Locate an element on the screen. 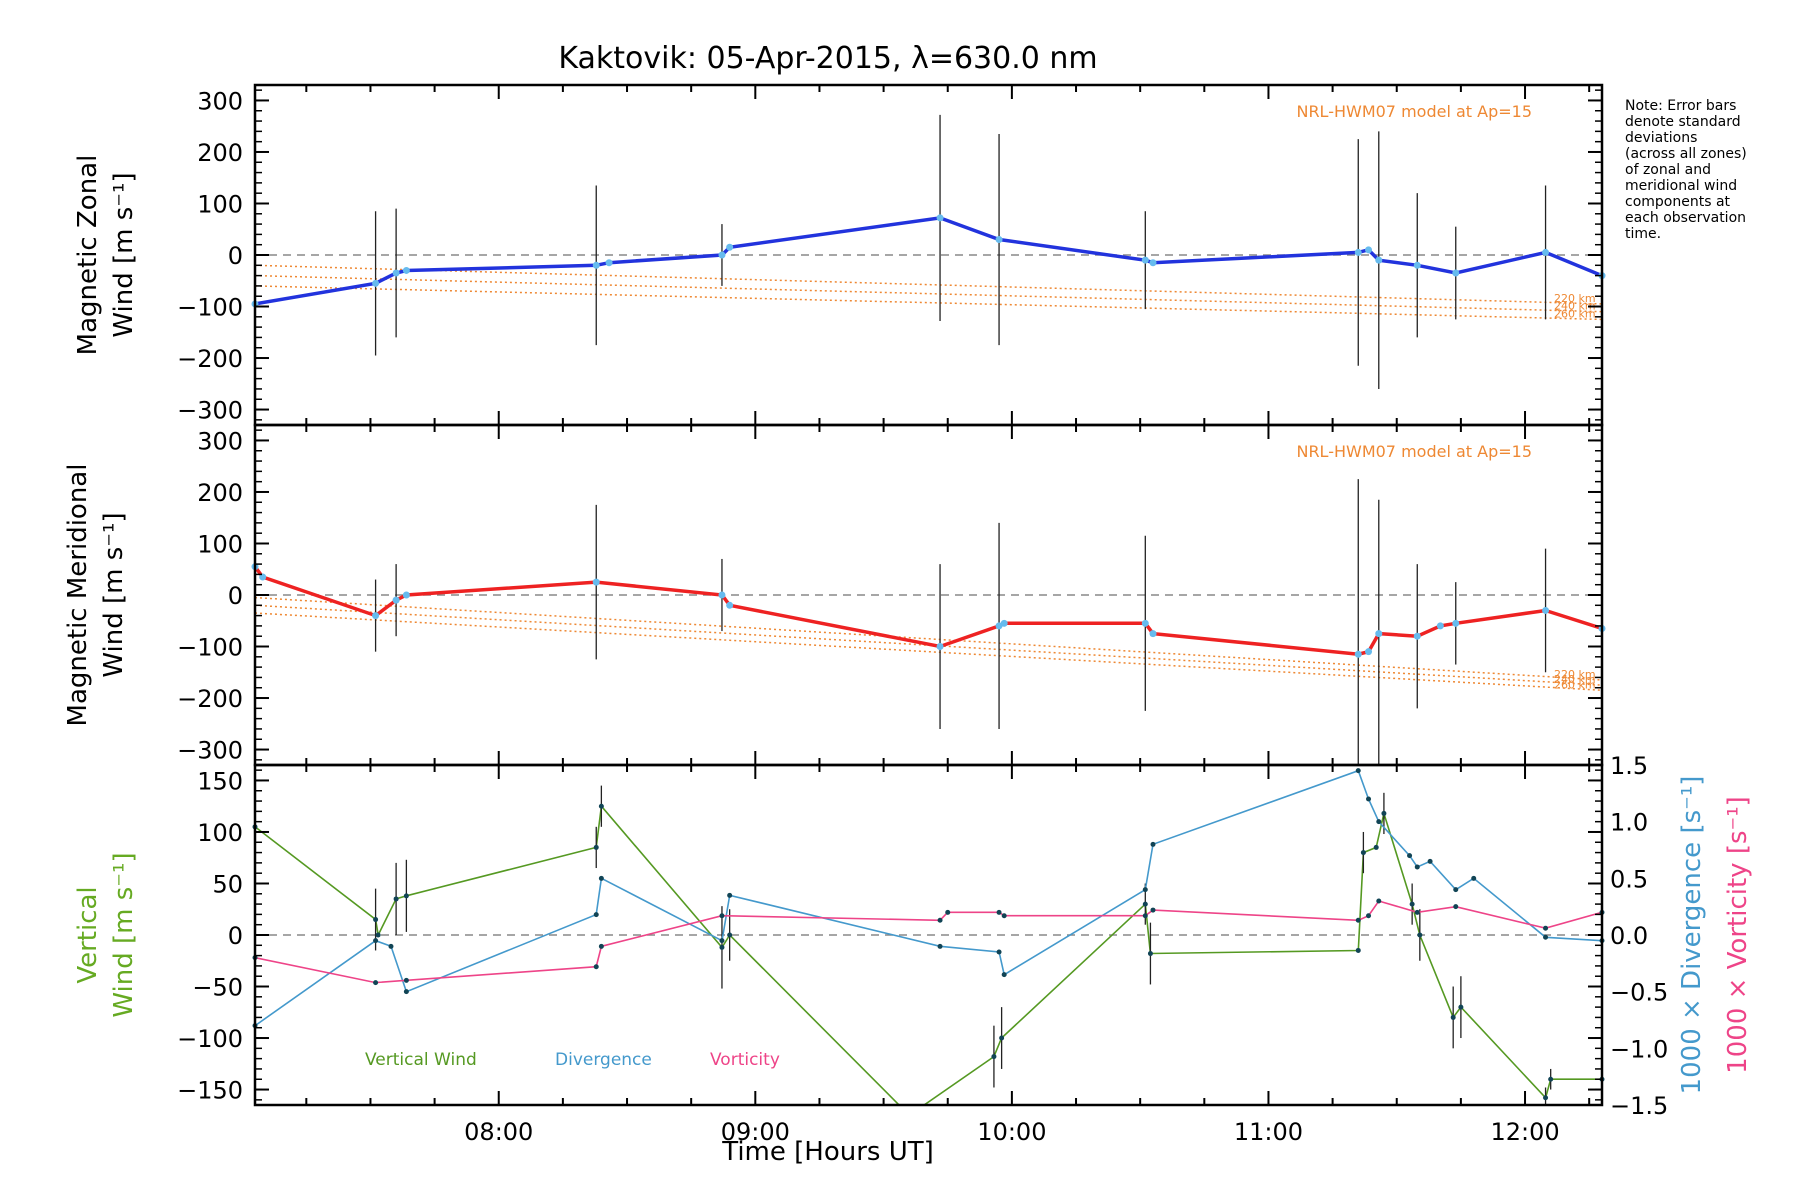 The height and width of the screenshot is (1200, 1800). y2-tick-label: 1.5 is located at coordinates (1629, 766).